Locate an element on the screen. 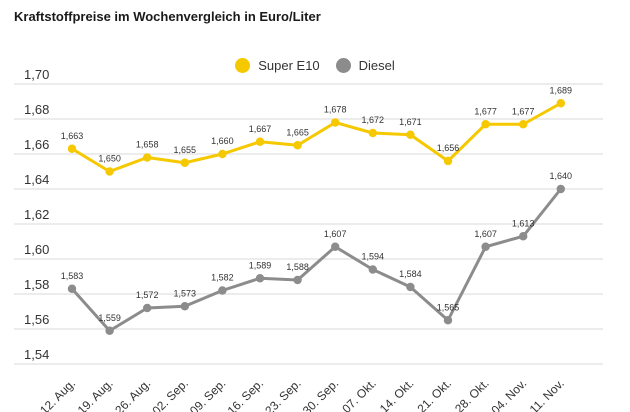 The width and height of the screenshot is (630, 412). x-tick-label: 09. Sep. is located at coordinates (208, 394).